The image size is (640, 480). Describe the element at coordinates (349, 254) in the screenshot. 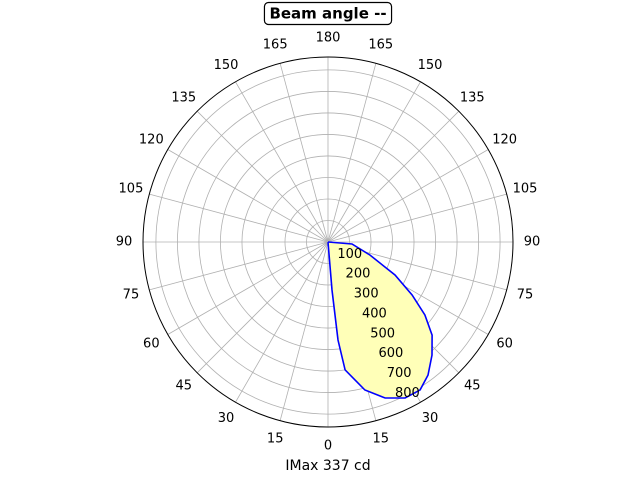

I see `r-tick-label: 100` at that location.